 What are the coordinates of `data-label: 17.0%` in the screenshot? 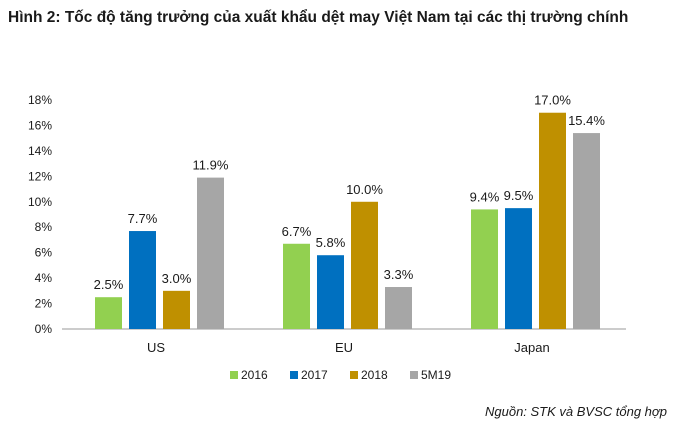 It's located at (552, 100).